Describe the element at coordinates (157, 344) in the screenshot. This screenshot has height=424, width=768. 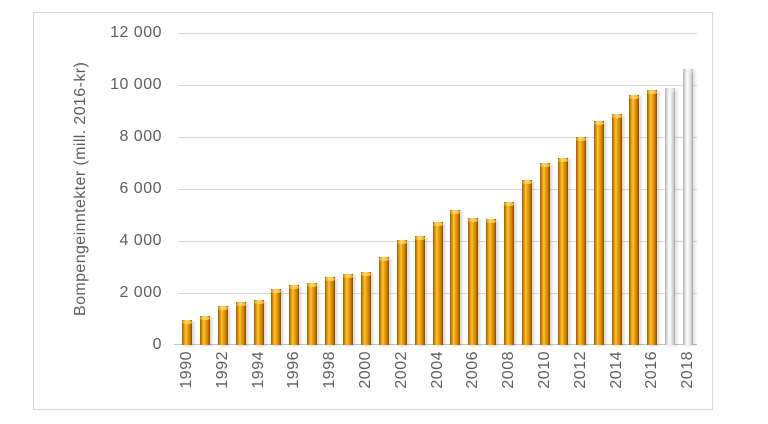
I see `y-tick-label: 0` at that location.